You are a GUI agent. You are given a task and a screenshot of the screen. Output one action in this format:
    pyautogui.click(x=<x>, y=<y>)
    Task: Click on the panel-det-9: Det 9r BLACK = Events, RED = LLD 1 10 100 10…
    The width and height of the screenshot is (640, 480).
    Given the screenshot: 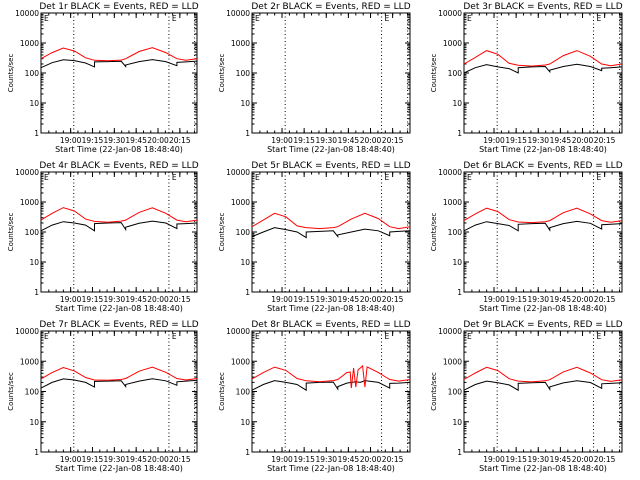 What is the action you would take?
    pyautogui.click(x=526, y=396)
    